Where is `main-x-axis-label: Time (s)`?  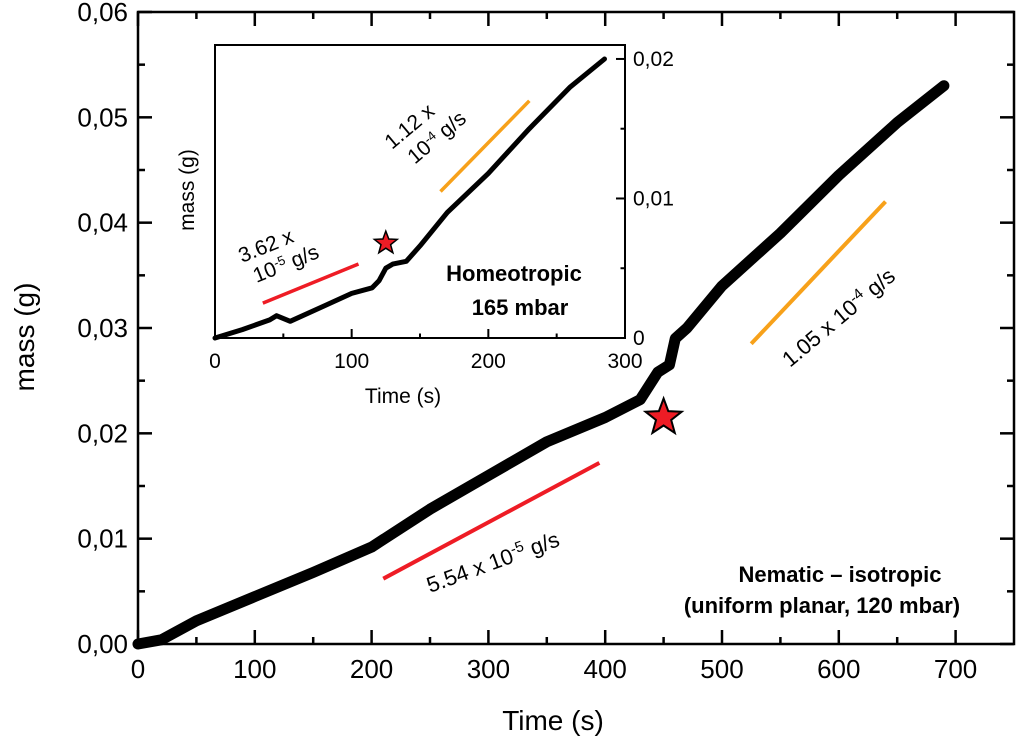
main-x-axis-label: Time (s) is located at coordinates (553, 720).